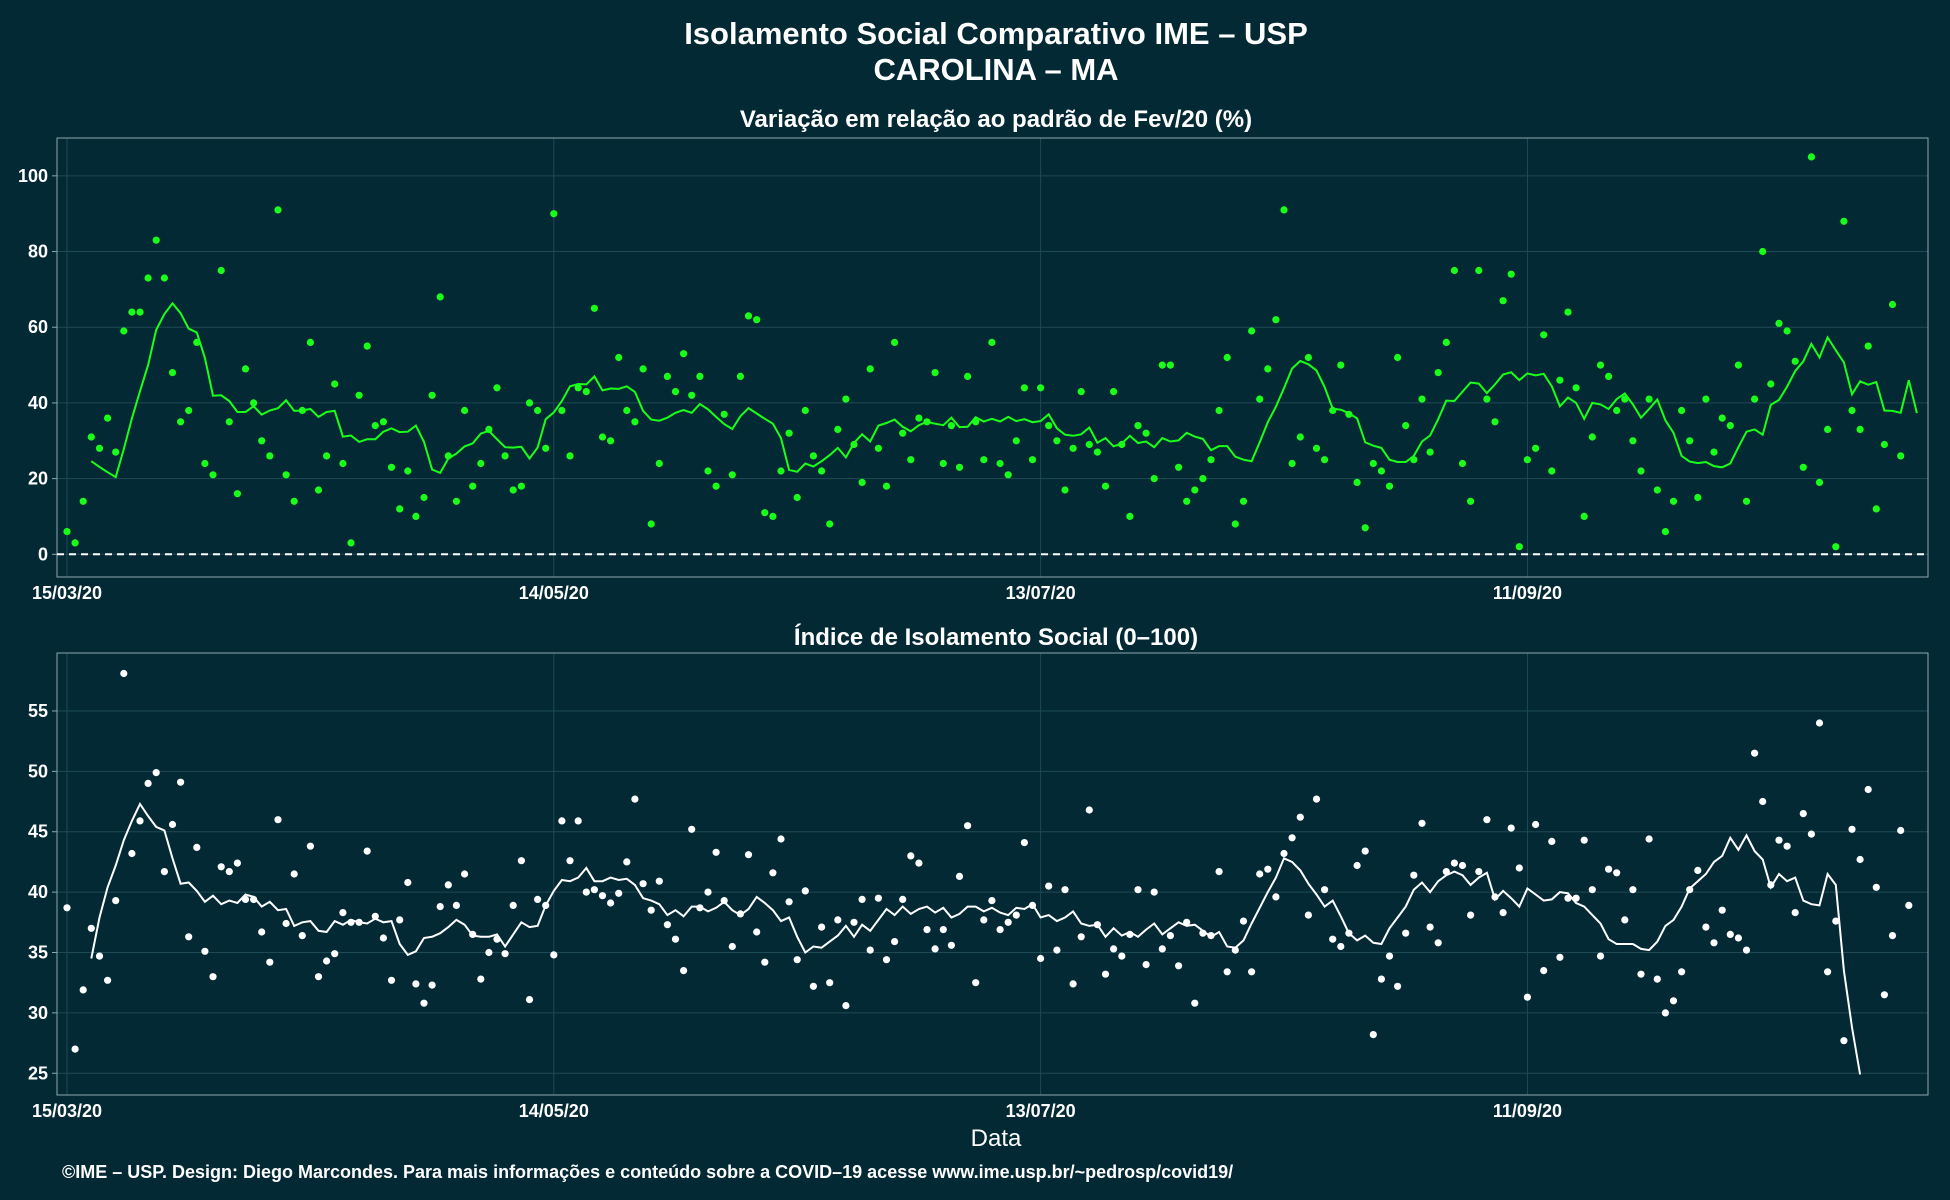 The height and width of the screenshot is (1200, 1950). I want to click on top-y-tick-label: 60, so click(38, 327).